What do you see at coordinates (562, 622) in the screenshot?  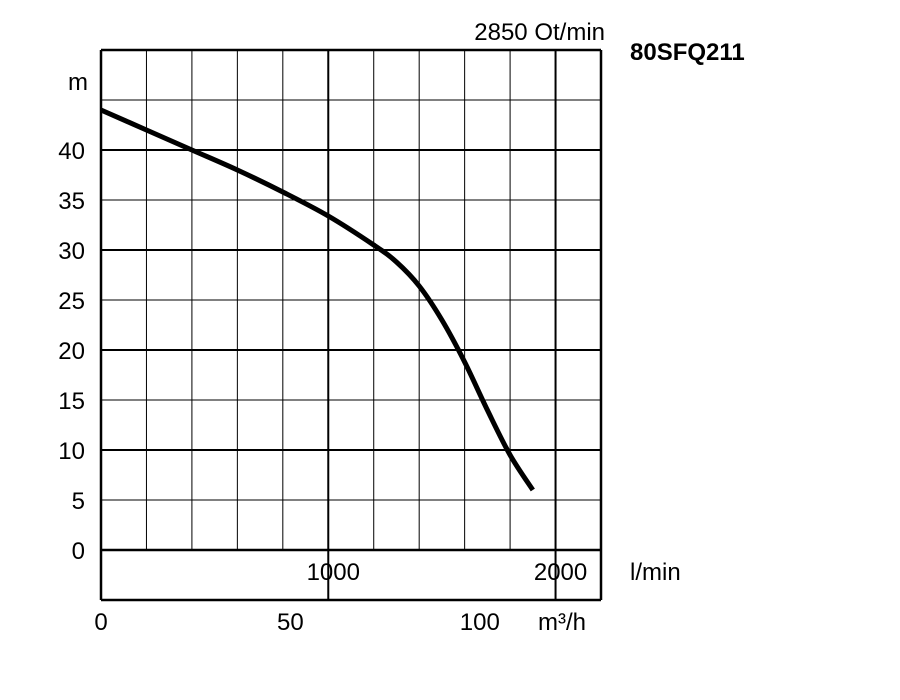 I see `x-axis-label-m3h: m³/h` at bounding box center [562, 622].